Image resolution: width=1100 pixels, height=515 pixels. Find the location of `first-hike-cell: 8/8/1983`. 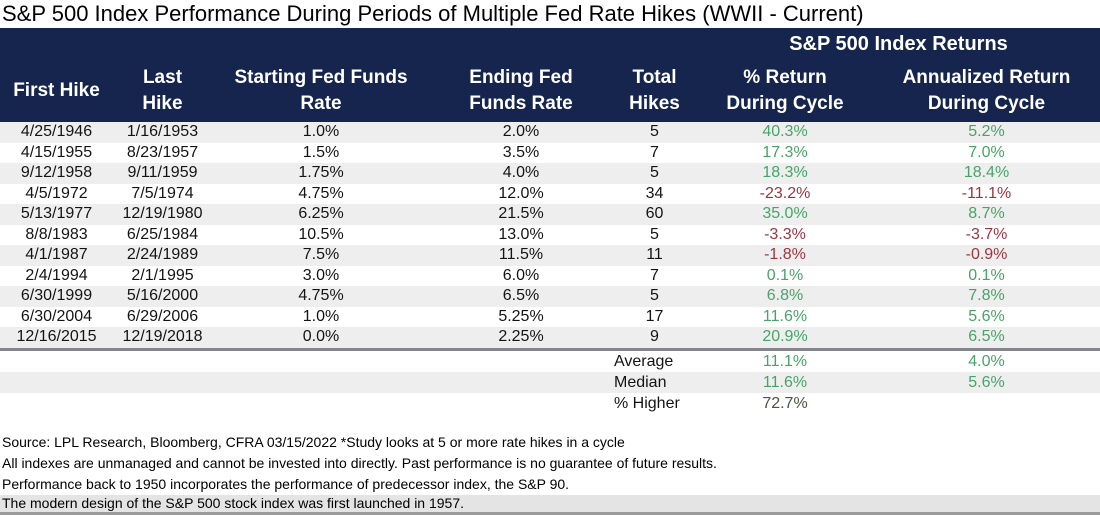

first-hike-cell: 8/8/1983 is located at coordinates (56, 234).